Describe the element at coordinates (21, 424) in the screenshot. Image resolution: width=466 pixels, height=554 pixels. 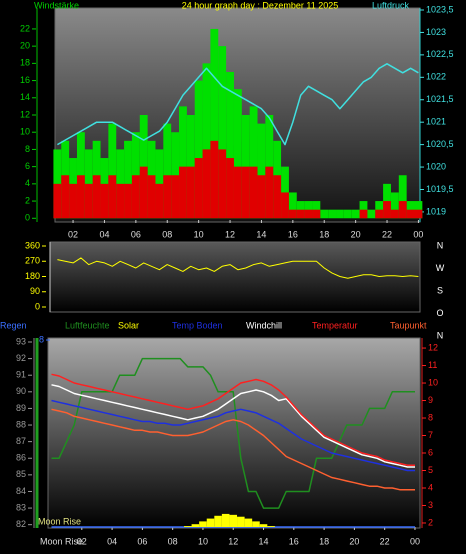
I see `y-tick-label: 88` at that location.